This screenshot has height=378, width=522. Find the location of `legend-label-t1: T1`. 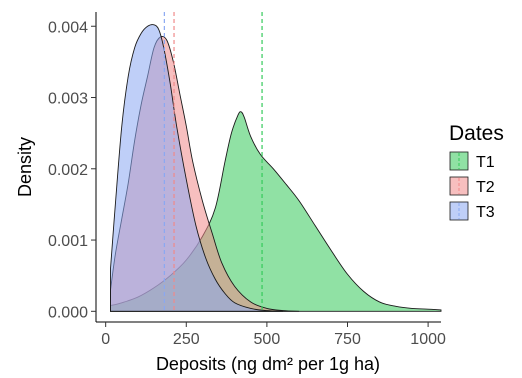

legend-label-t1: T1 is located at coordinates (485, 162).